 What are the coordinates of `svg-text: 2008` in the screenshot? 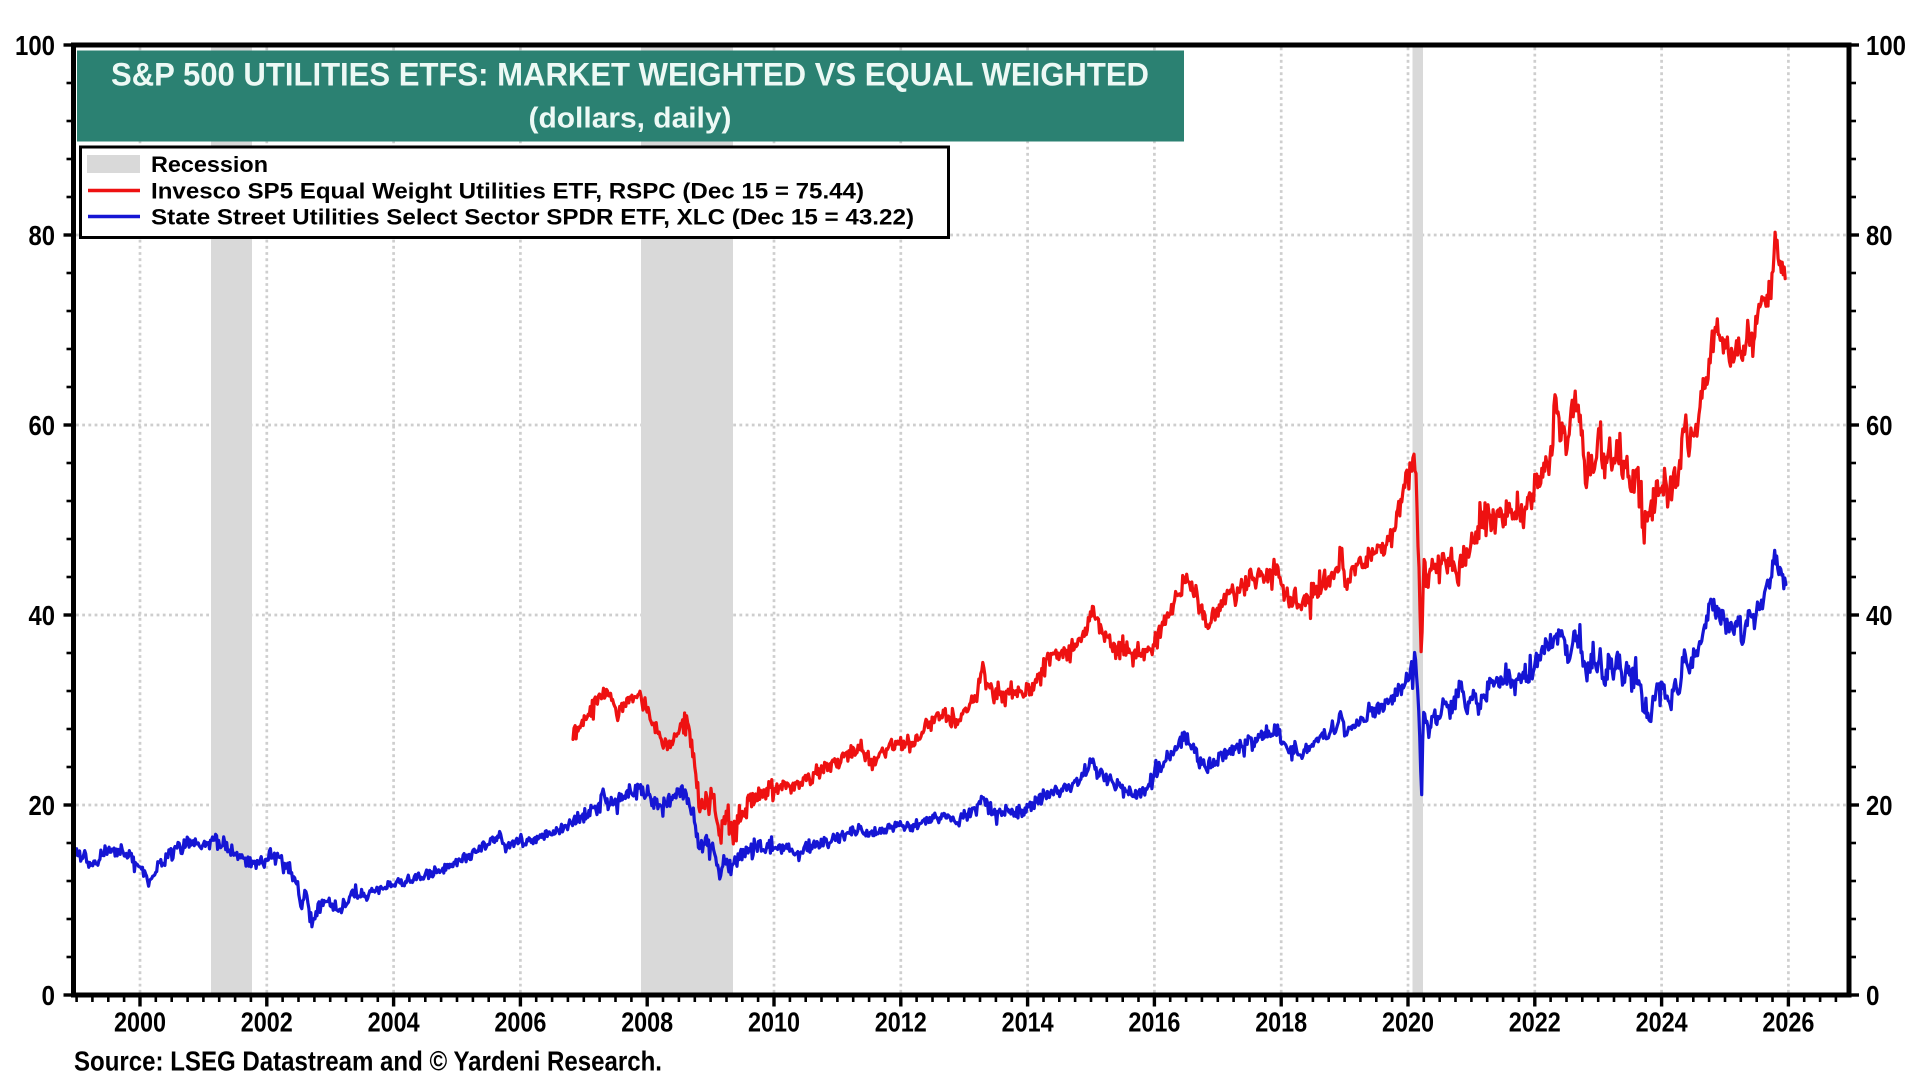 It's located at (647, 1022).